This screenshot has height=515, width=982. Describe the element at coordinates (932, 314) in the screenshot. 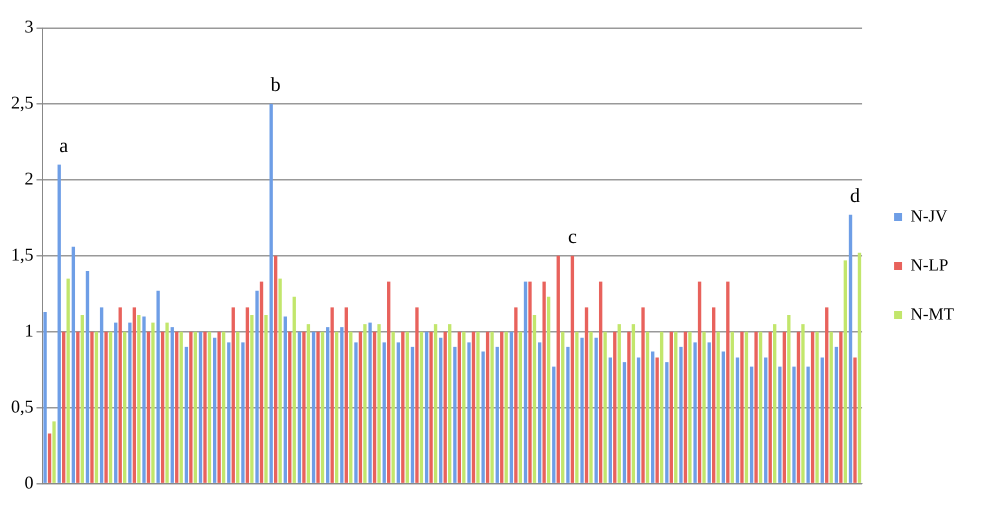

I see `legend-label: N-MT` at that location.